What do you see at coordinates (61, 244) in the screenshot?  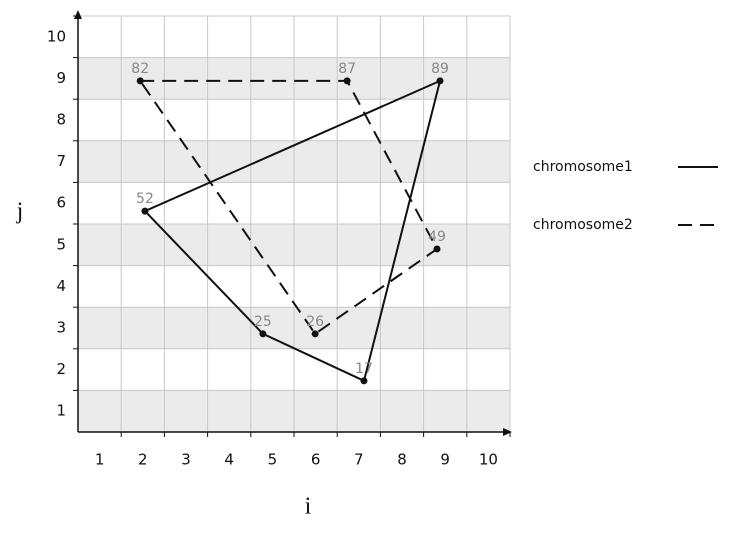 I see `y-tick-label: 5` at bounding box center [61, 244].